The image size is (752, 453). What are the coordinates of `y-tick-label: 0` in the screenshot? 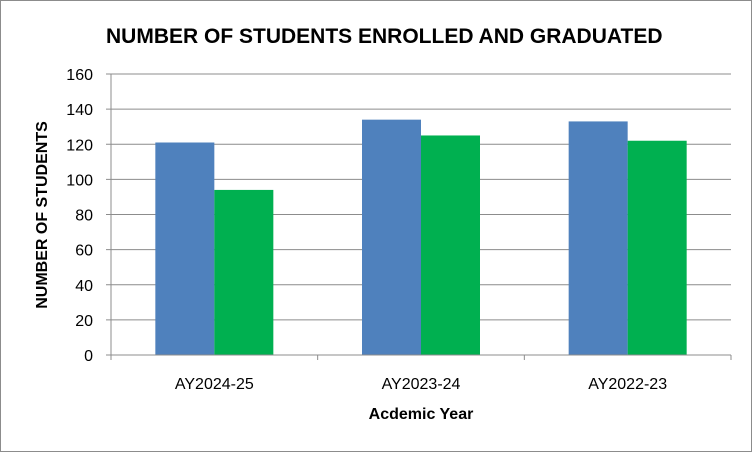 It's located at (88, 356).